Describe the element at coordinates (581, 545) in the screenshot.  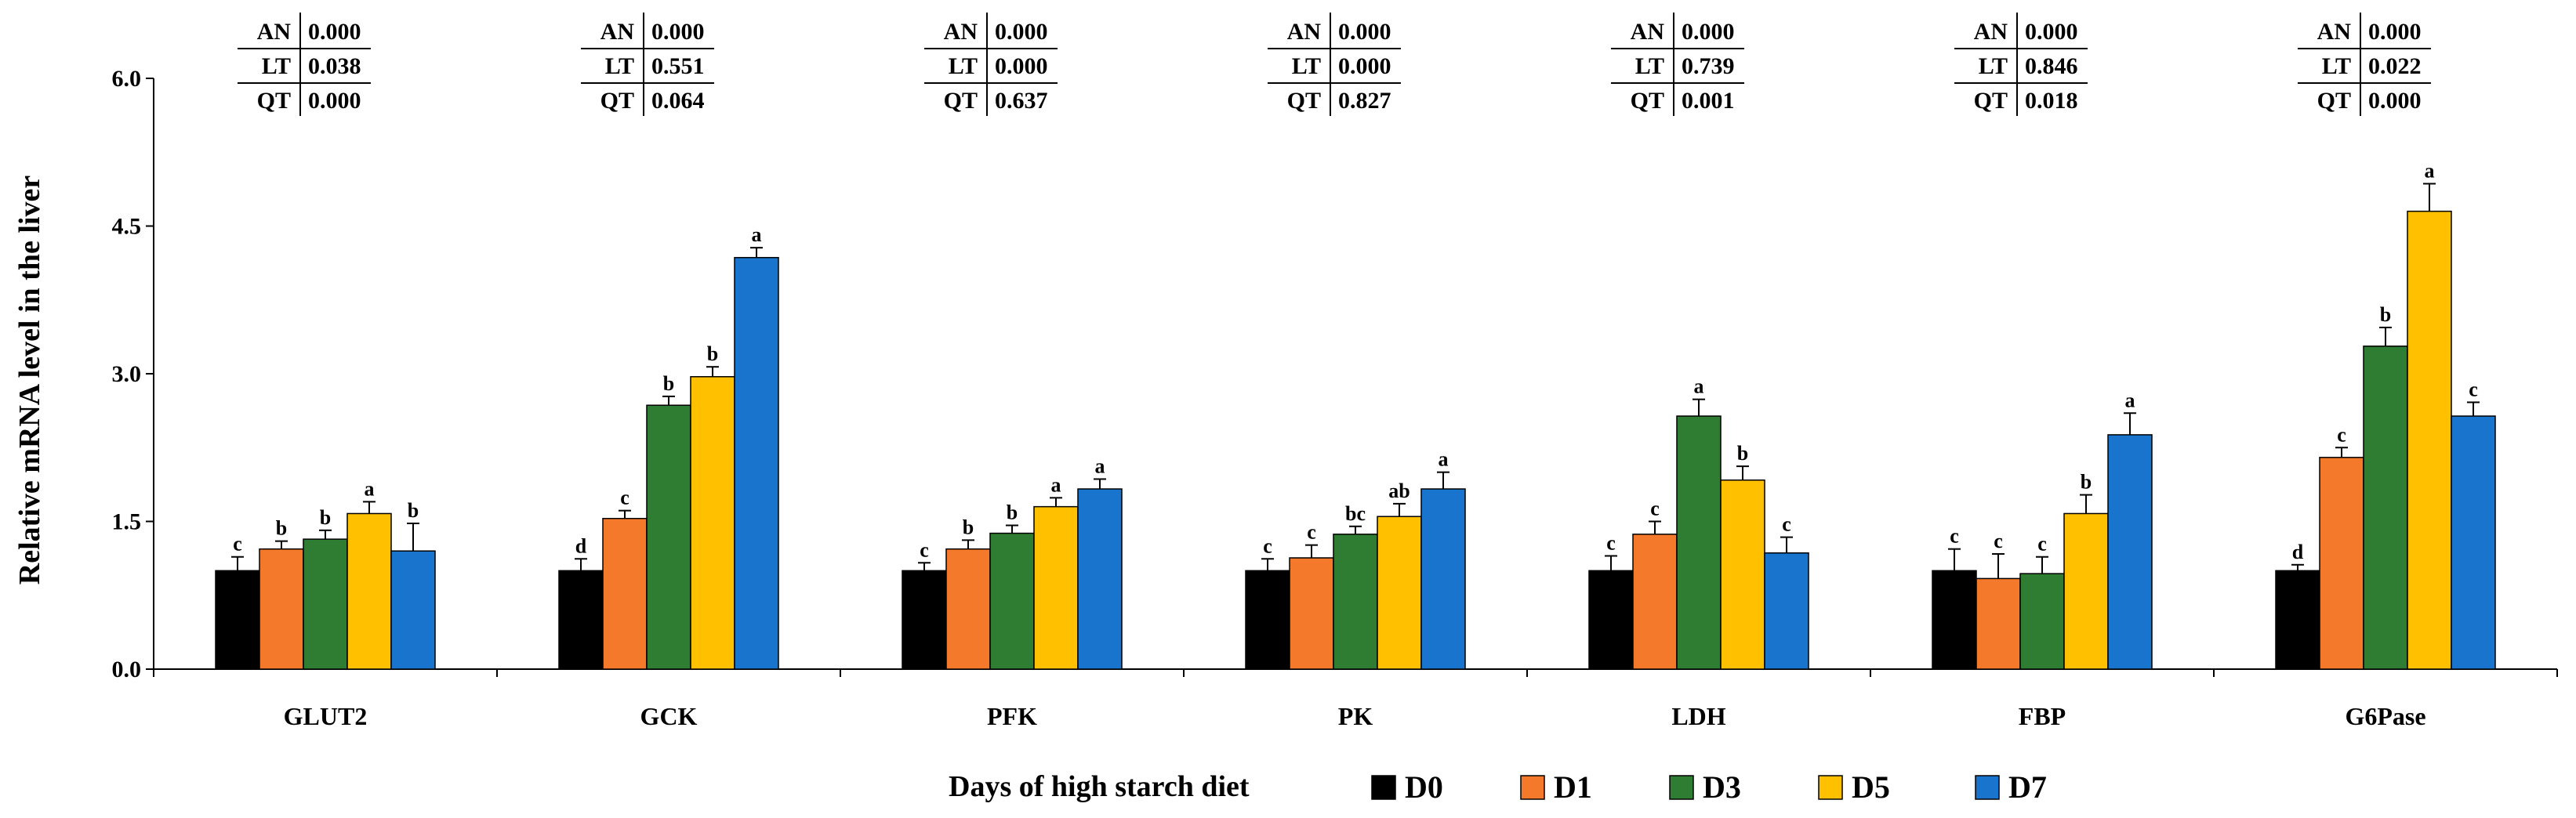
I see `significance-letter: d` at that location.